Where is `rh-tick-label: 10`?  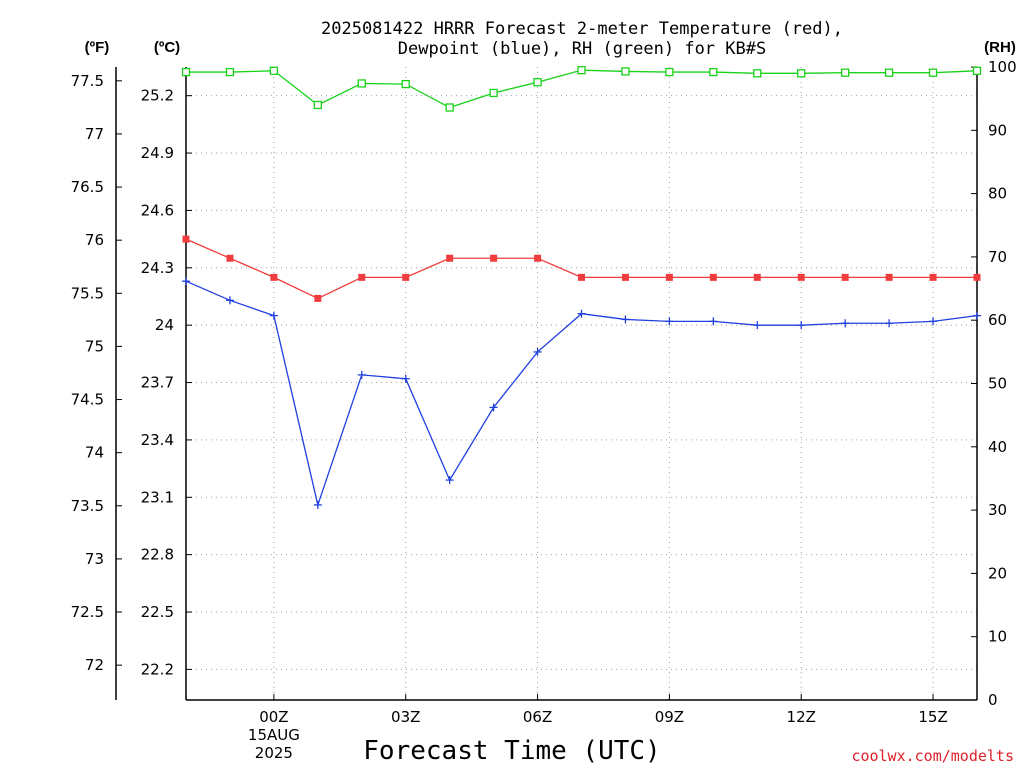 rh-tick-label: 10 is located at coordinates (997, 637).